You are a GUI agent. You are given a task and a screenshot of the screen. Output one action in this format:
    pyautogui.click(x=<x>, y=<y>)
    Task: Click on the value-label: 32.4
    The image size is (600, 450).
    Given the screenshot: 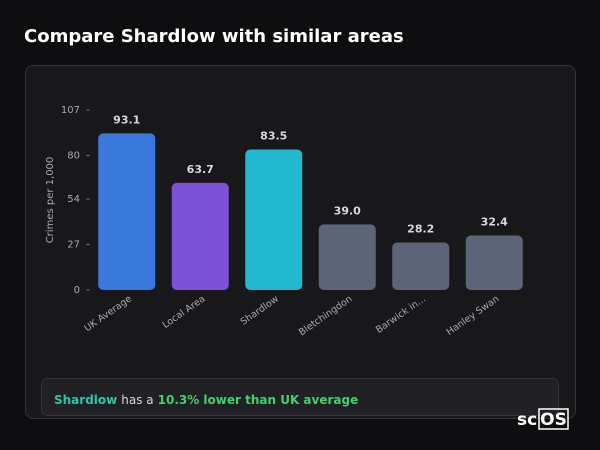 What is the action you would take?
    pyautogui.click(x=494, y=221)
    